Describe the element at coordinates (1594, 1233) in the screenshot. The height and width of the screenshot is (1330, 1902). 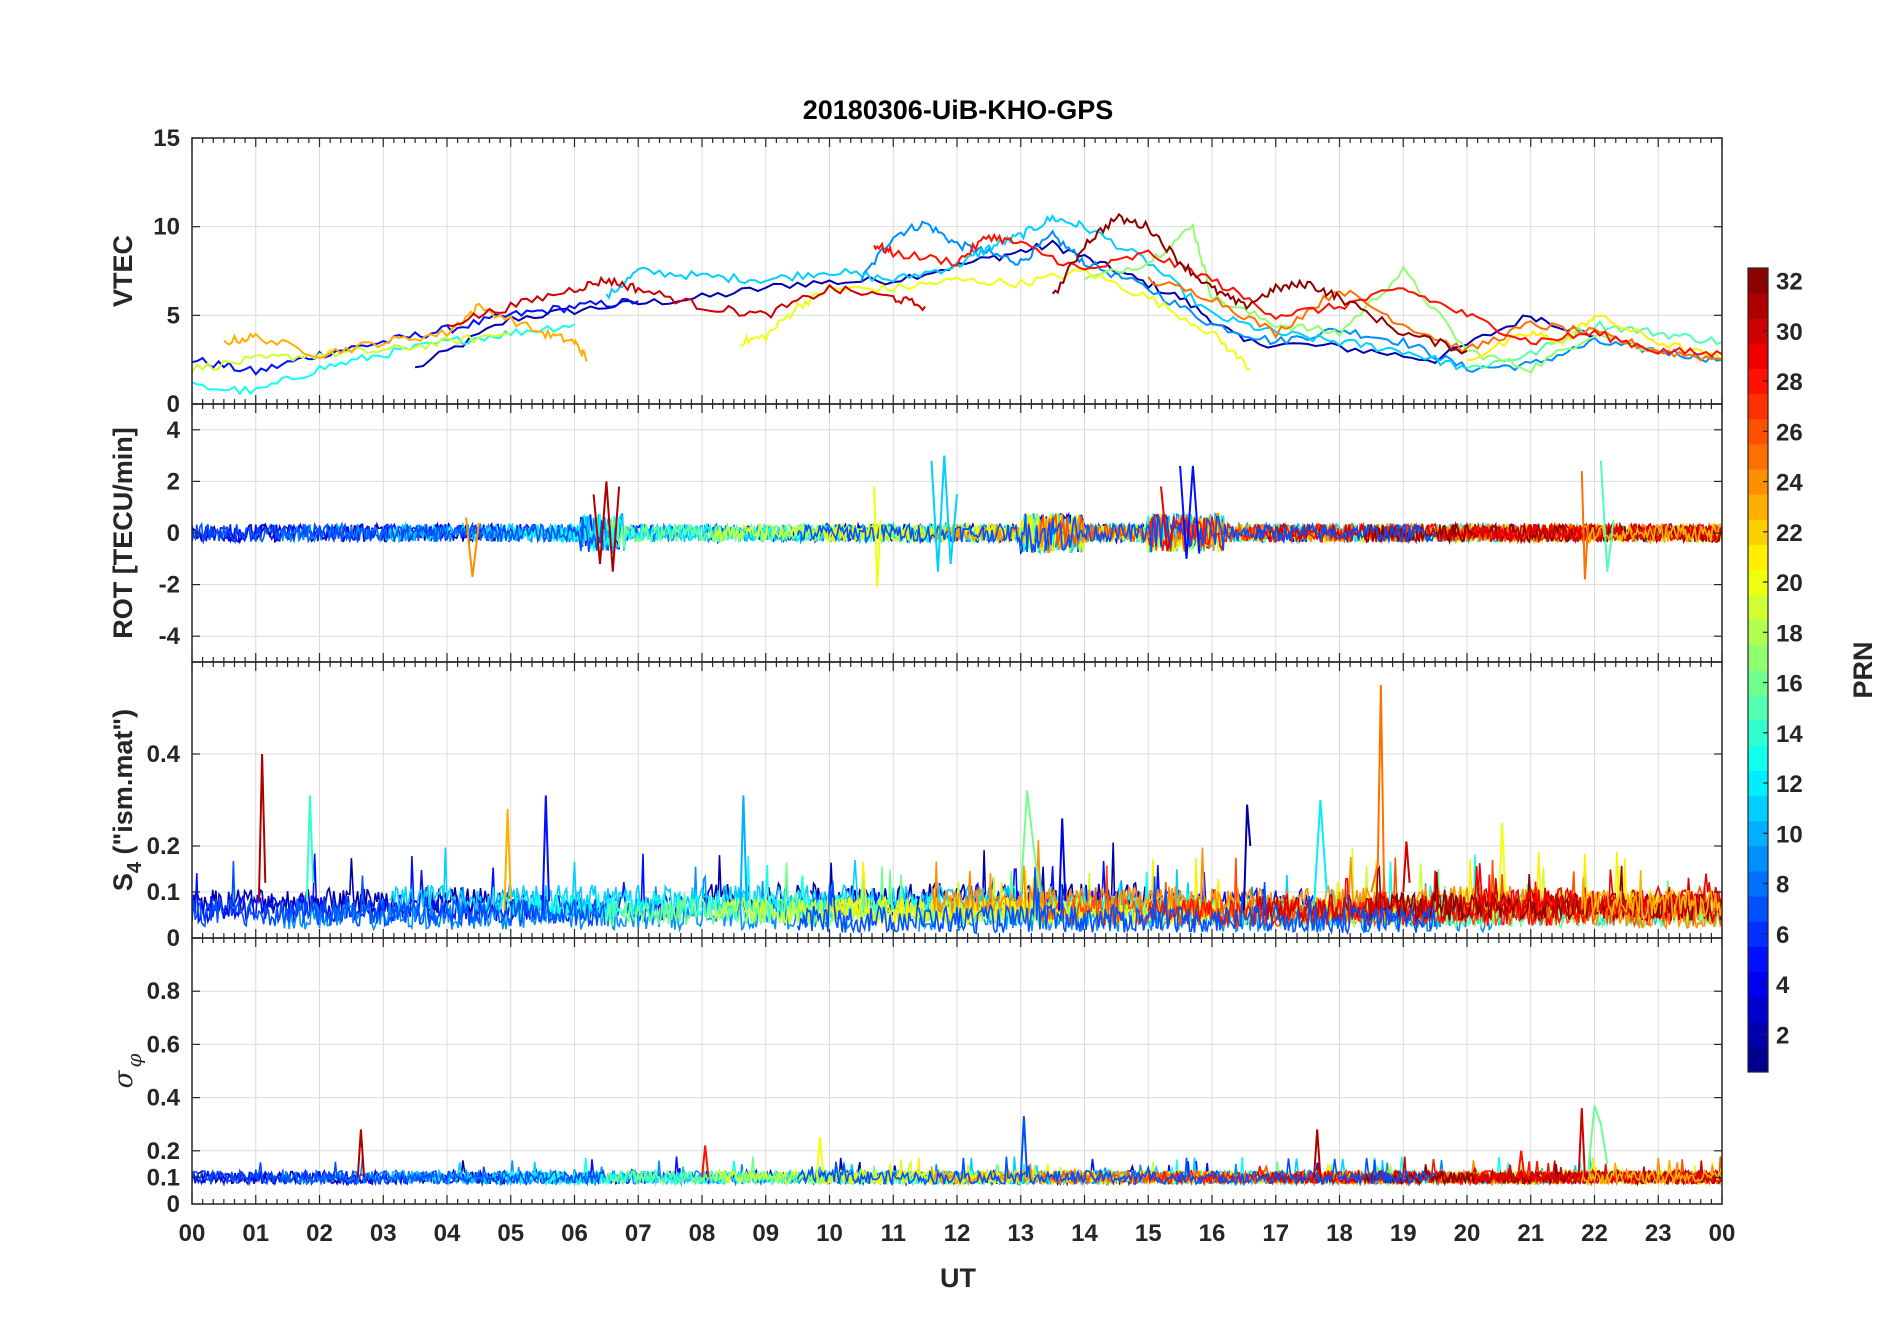
I see `x-tick-label: 22` at that location.